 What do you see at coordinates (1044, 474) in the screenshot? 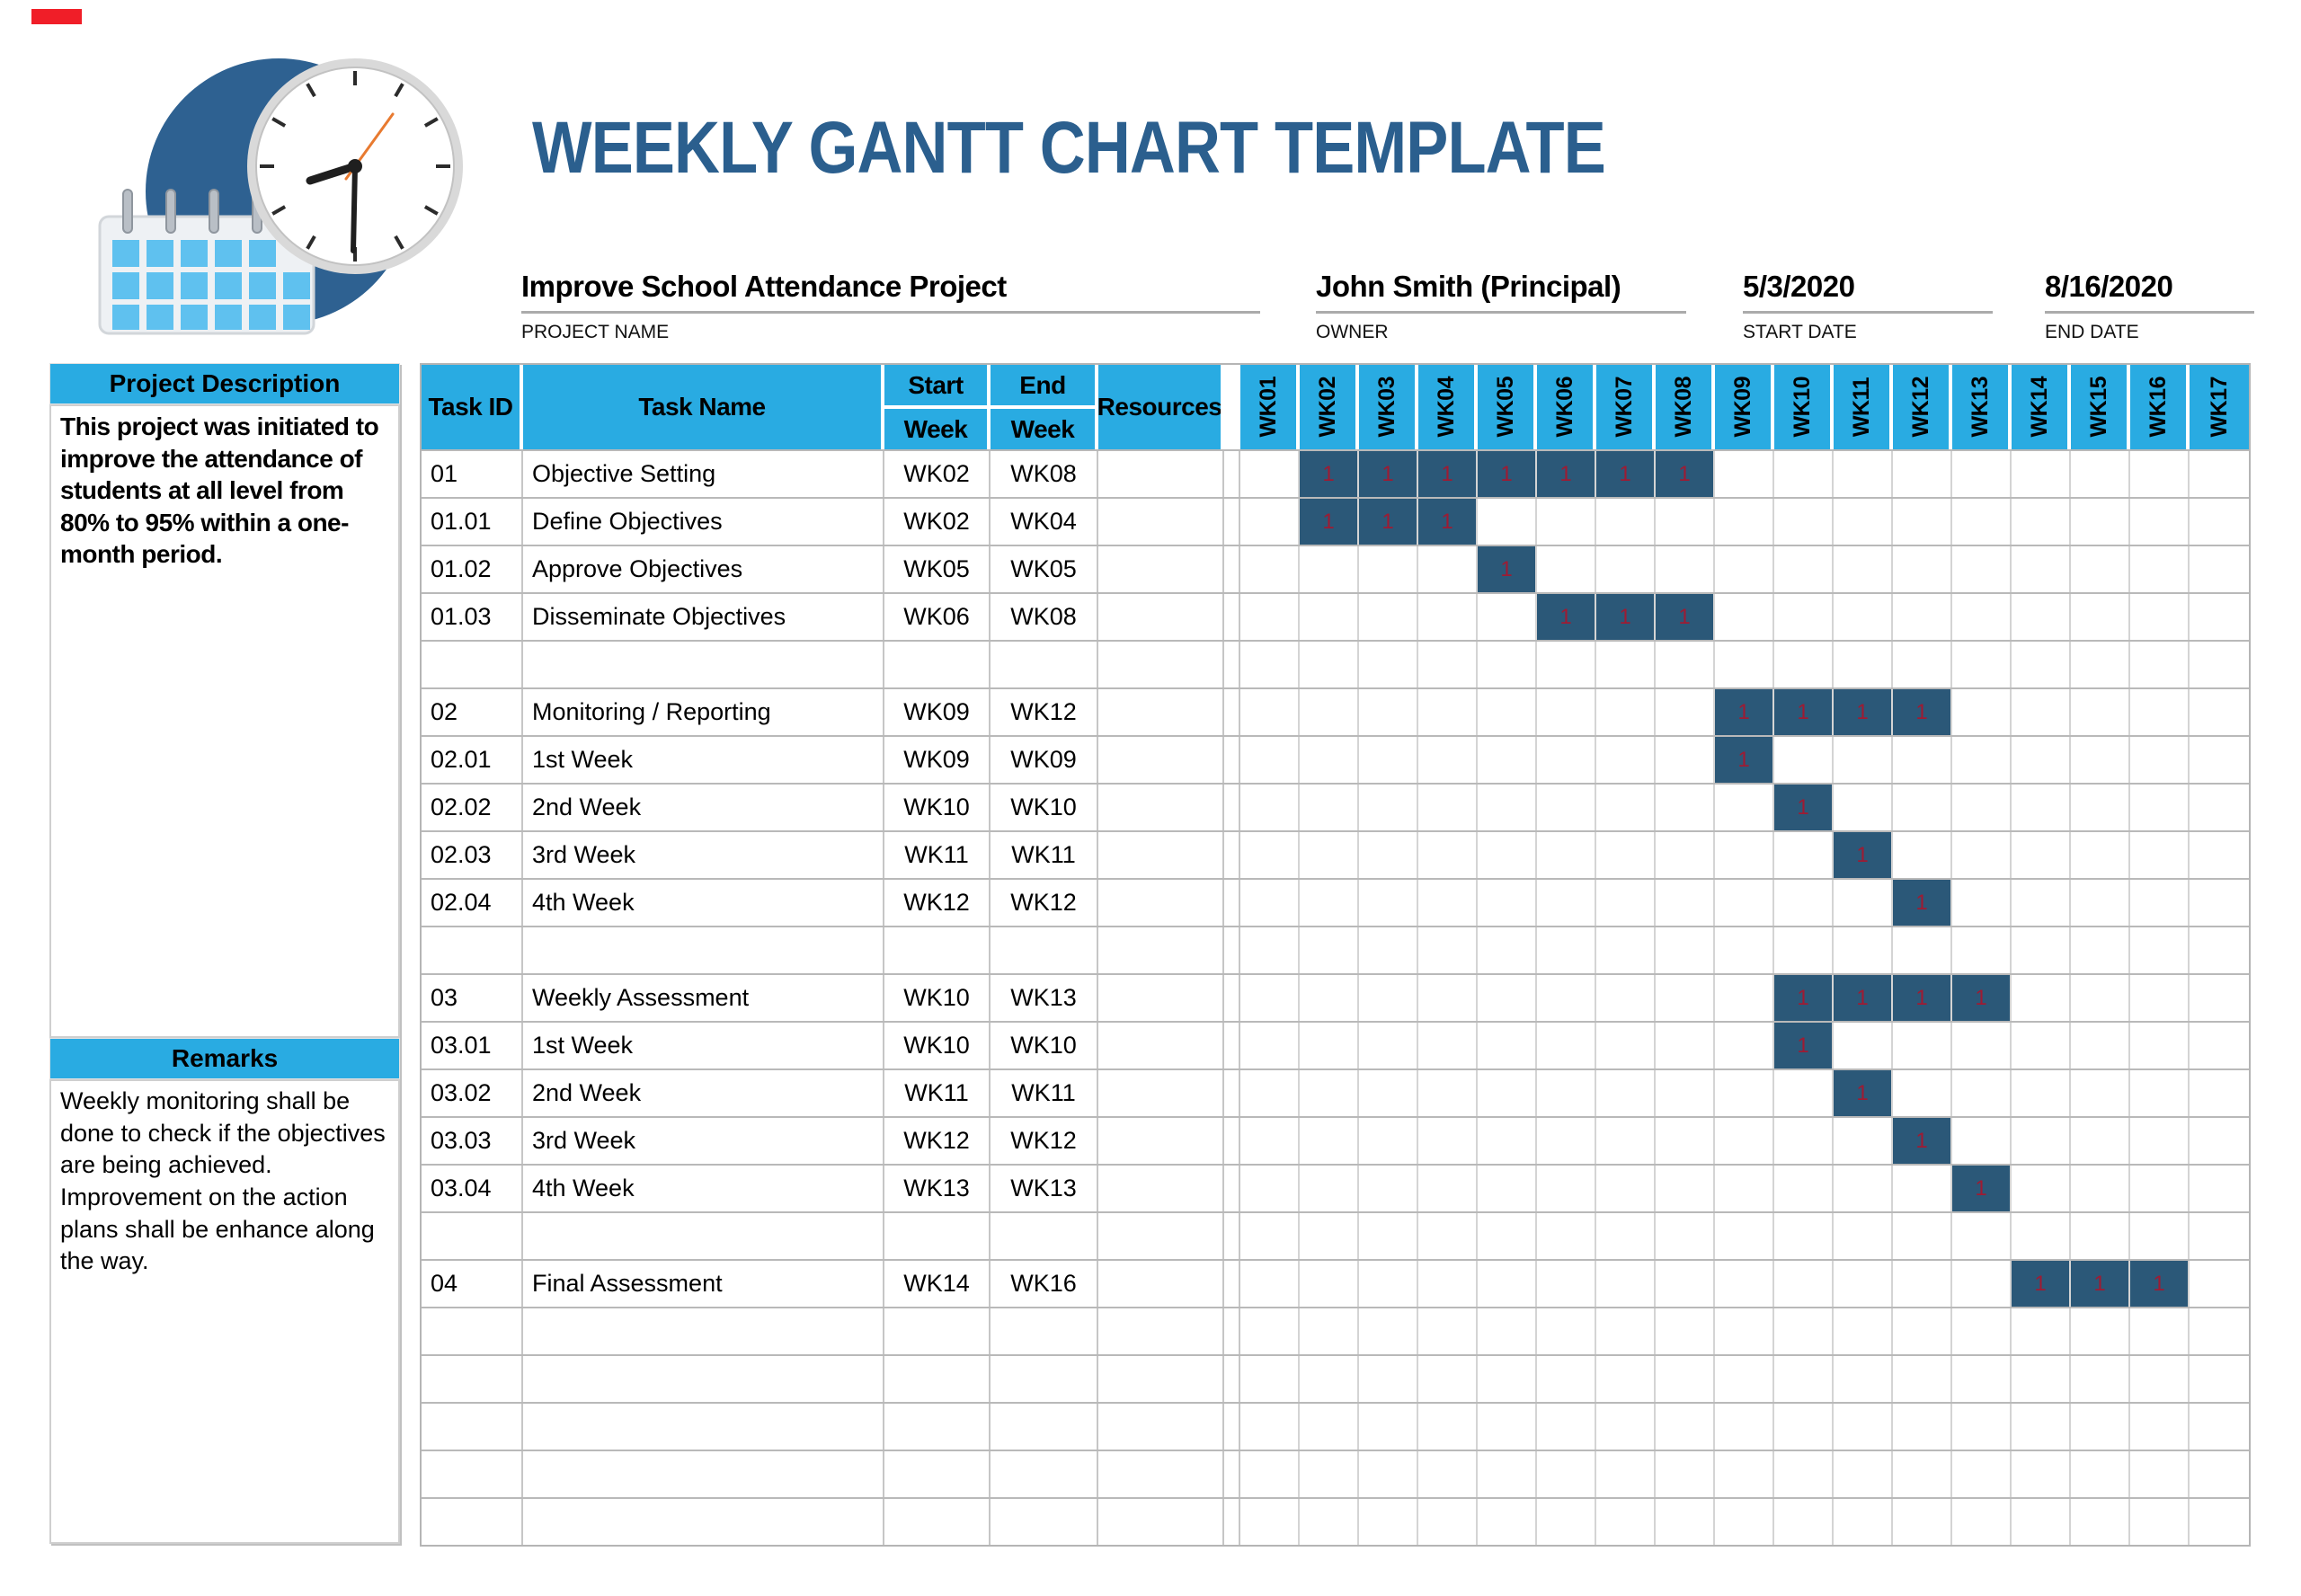
I see `end-week-cell: WK08` at bounding box center [1044, 474].